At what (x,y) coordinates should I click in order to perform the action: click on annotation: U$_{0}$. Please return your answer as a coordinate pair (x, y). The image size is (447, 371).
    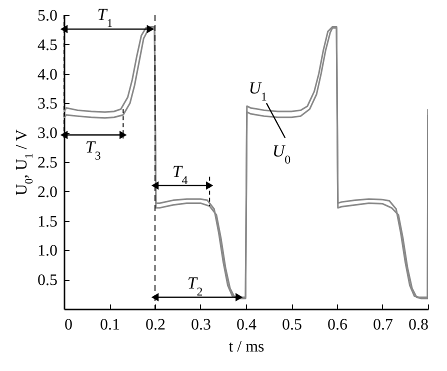
    Looking at the image, I should click on (281, 153).